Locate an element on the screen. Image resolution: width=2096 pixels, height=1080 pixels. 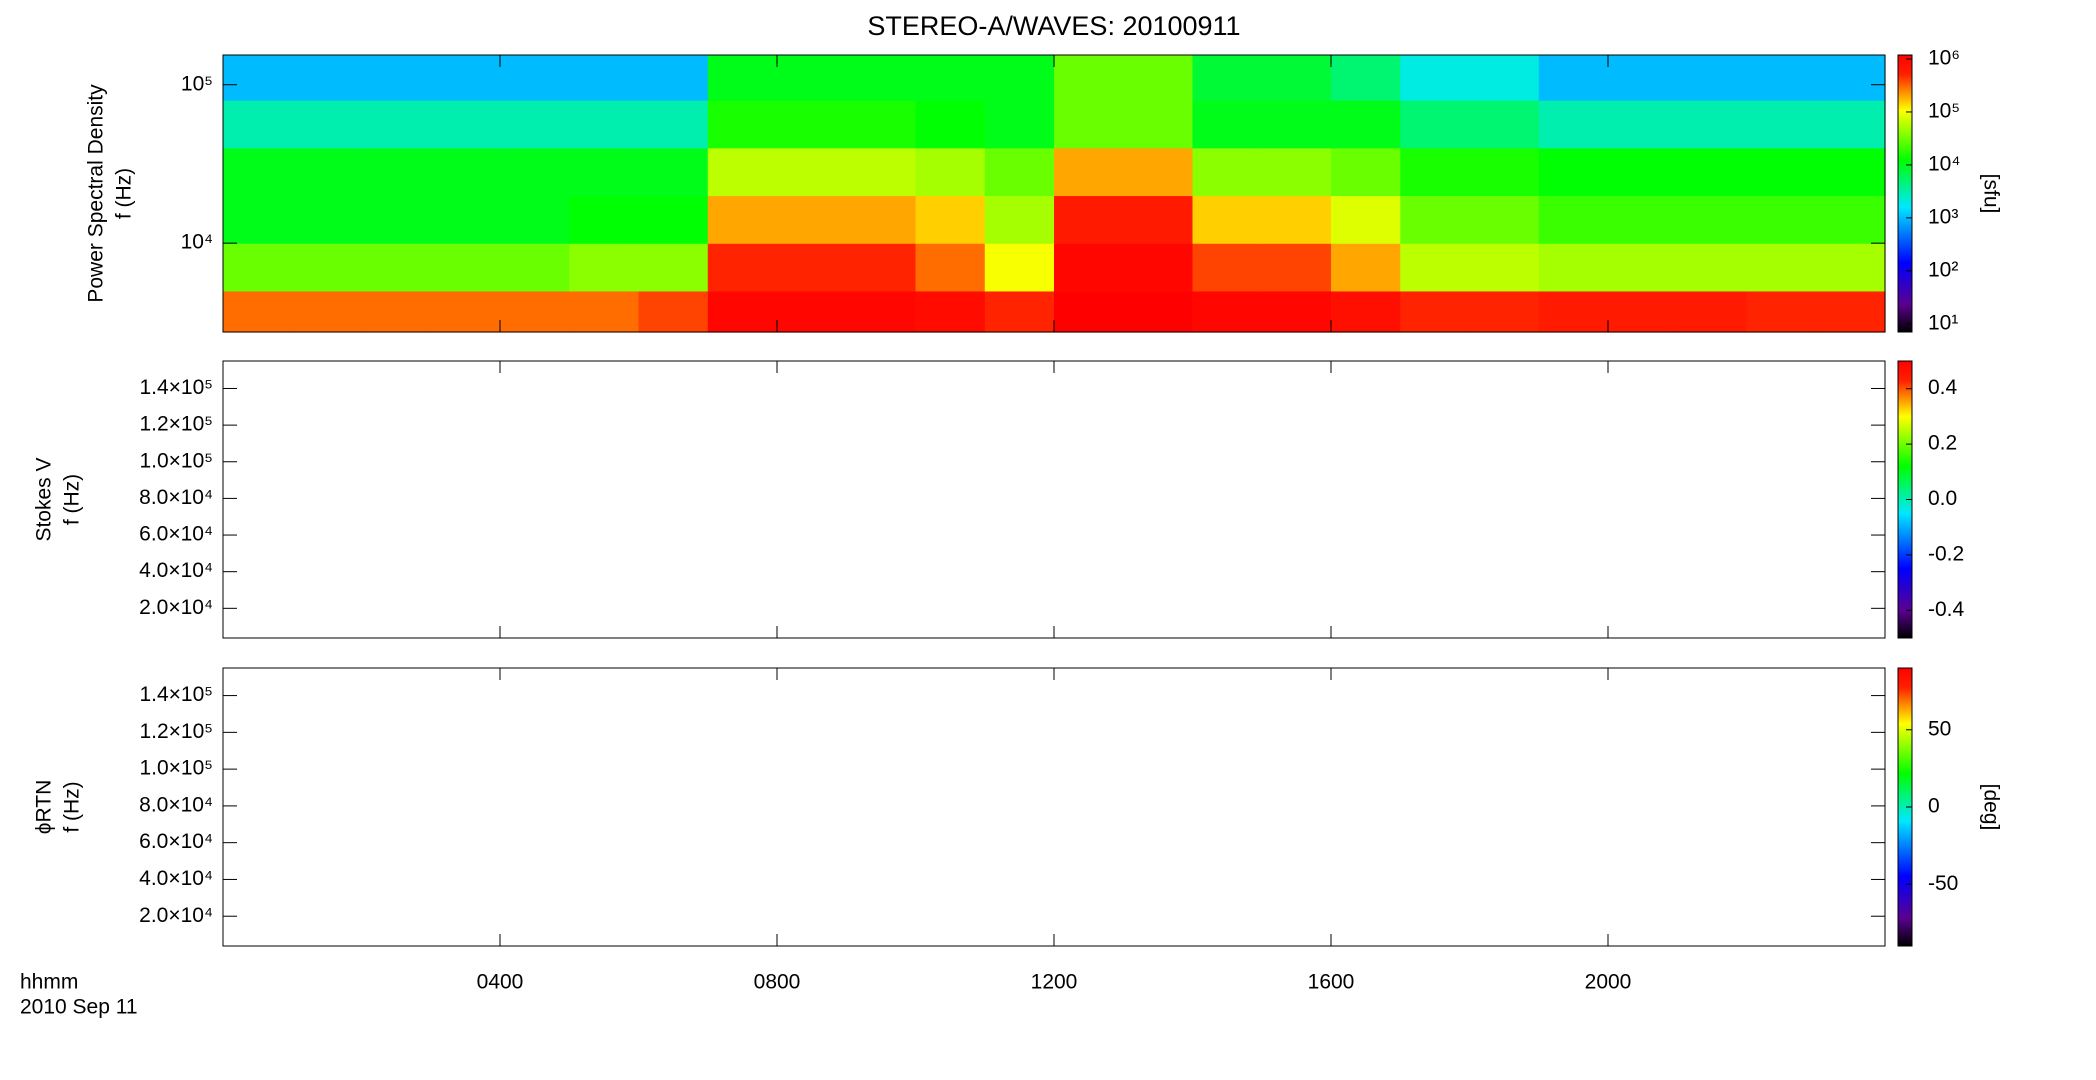
x-tick-label: 0400 is located at coordinates (500, 982).